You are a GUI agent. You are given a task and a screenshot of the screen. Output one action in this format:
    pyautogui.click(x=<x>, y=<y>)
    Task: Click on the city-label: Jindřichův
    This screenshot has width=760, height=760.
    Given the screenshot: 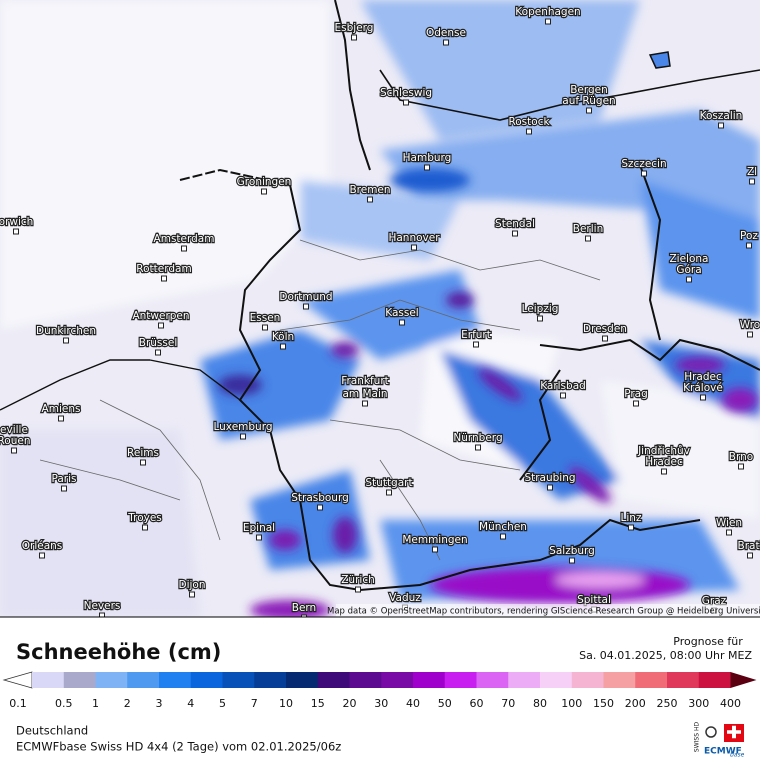 What is the action you would take?
    pyautogui.click(x=663, y=451)
    